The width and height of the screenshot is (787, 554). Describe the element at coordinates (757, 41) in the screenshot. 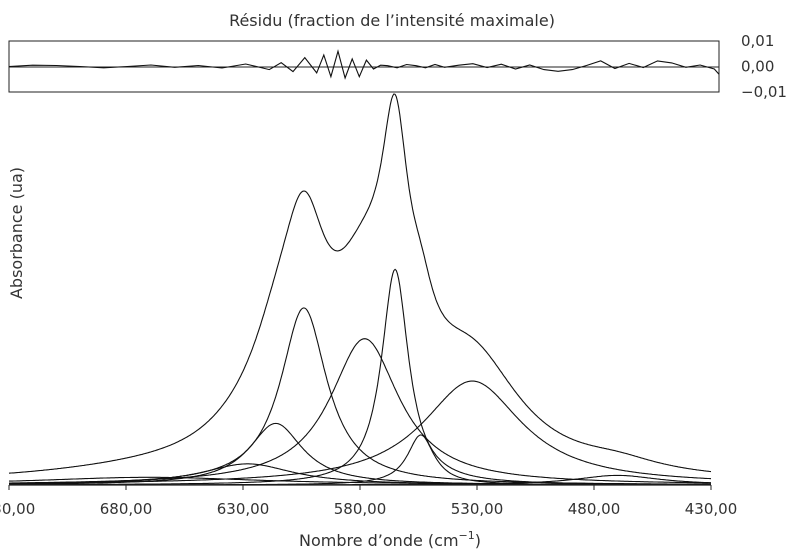

I see `residual-tick-label: 0,01` at that location.